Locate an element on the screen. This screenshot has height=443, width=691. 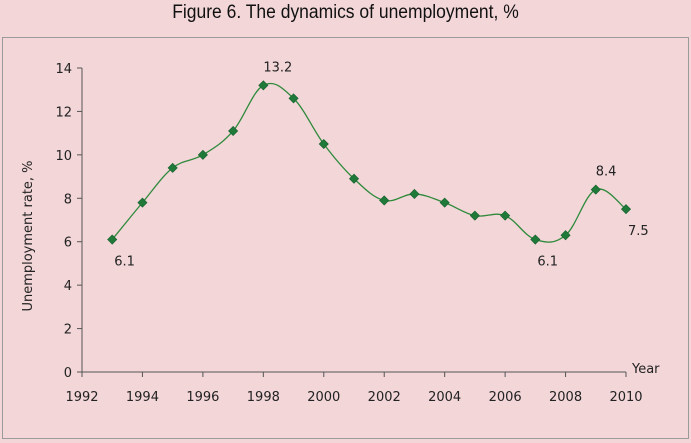
x-tick-label: 2010 is located at coordinates (625, 397).